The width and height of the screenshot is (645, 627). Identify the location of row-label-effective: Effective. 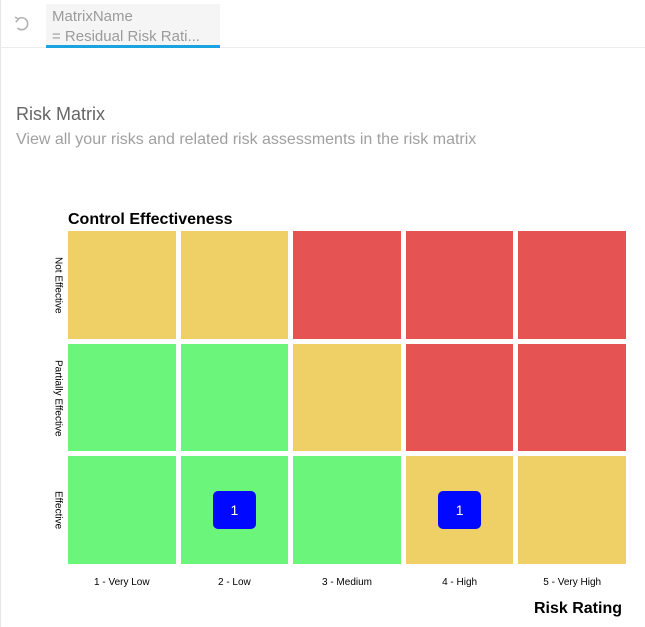
(58, 510).